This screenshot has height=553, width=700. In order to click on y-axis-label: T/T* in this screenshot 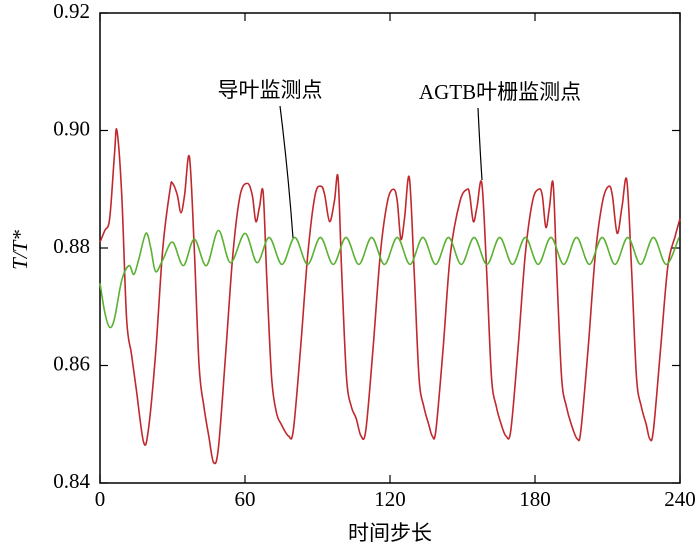, I will do `click(20, 250)`.